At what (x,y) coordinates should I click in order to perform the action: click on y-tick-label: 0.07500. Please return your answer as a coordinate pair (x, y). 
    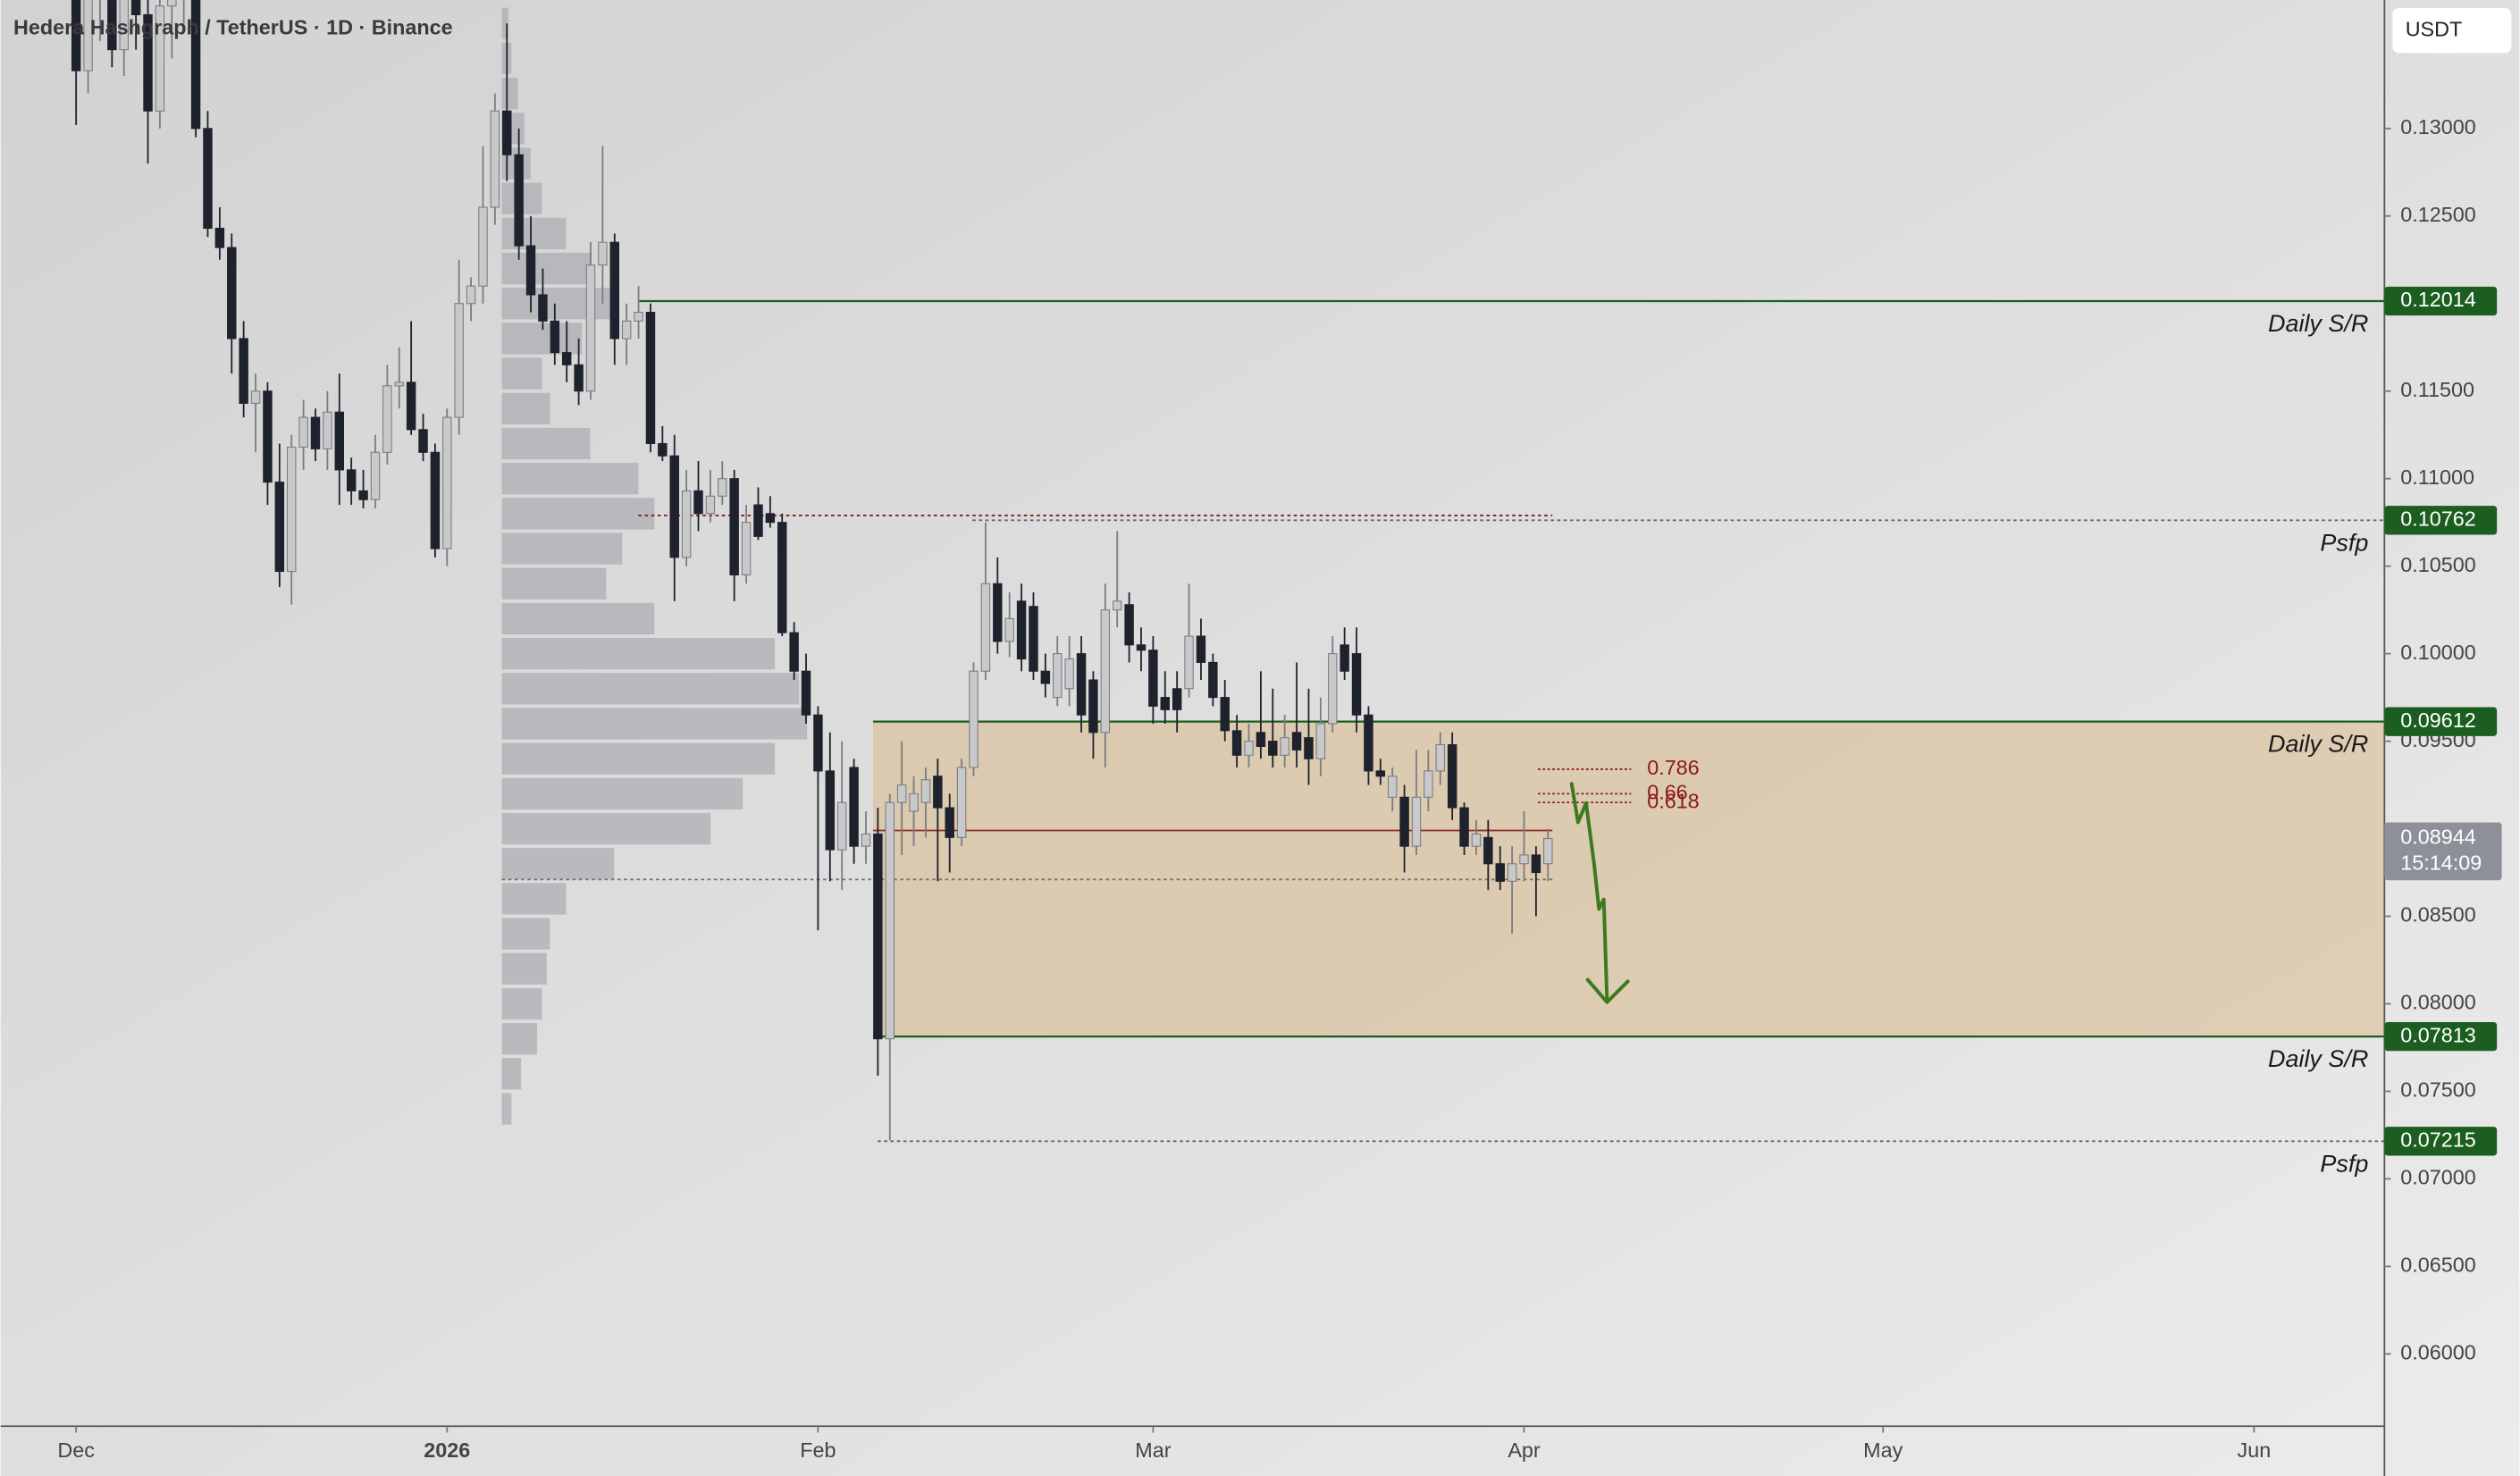
    Looking at the image, I should click on (2437, 1090).